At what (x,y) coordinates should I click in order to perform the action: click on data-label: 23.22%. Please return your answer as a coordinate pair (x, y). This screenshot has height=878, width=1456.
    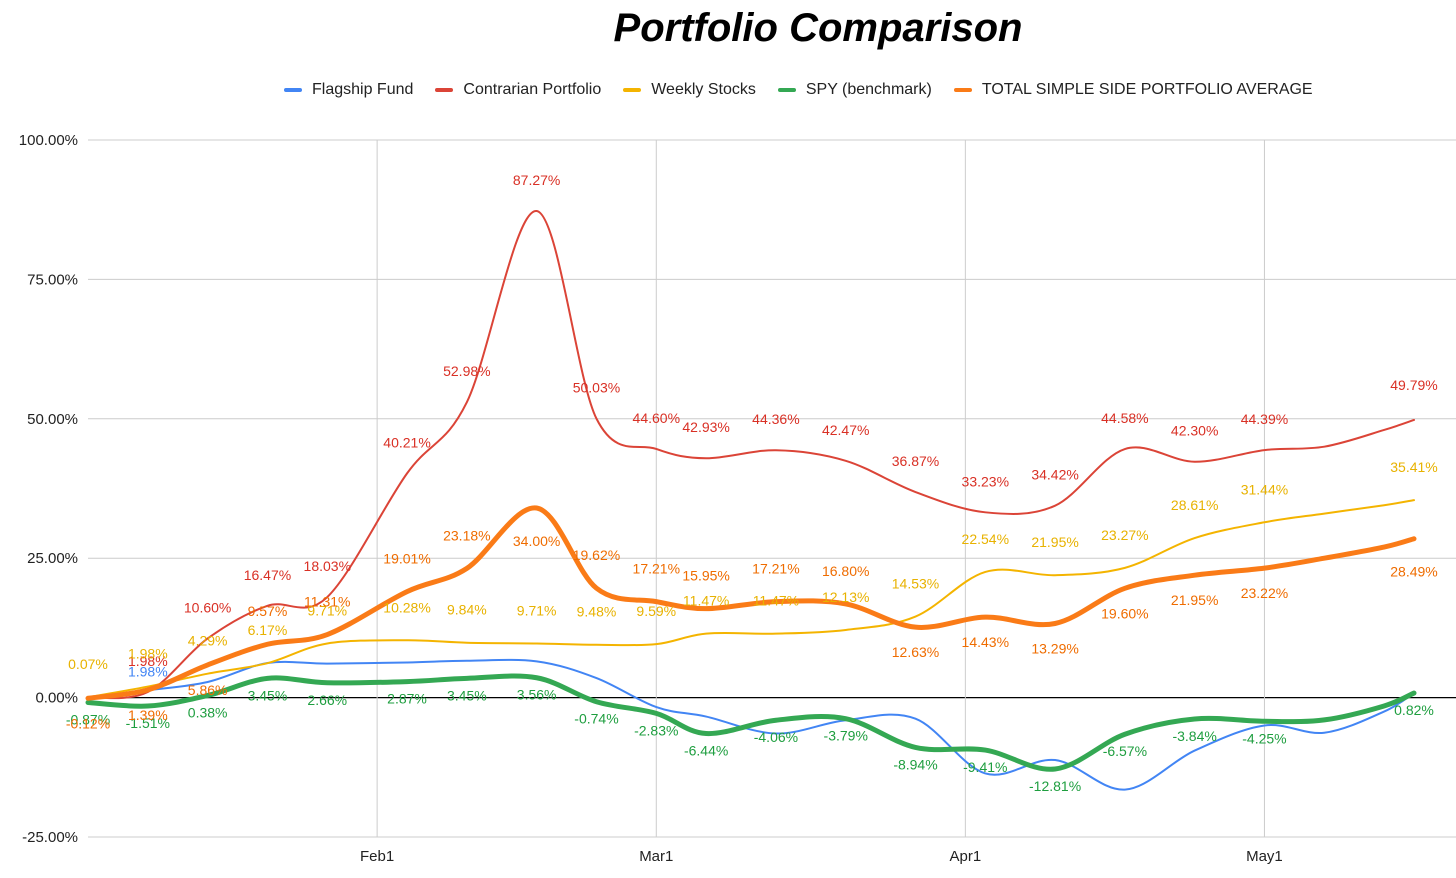
    Looking at the image, I should click on (1264, 593).